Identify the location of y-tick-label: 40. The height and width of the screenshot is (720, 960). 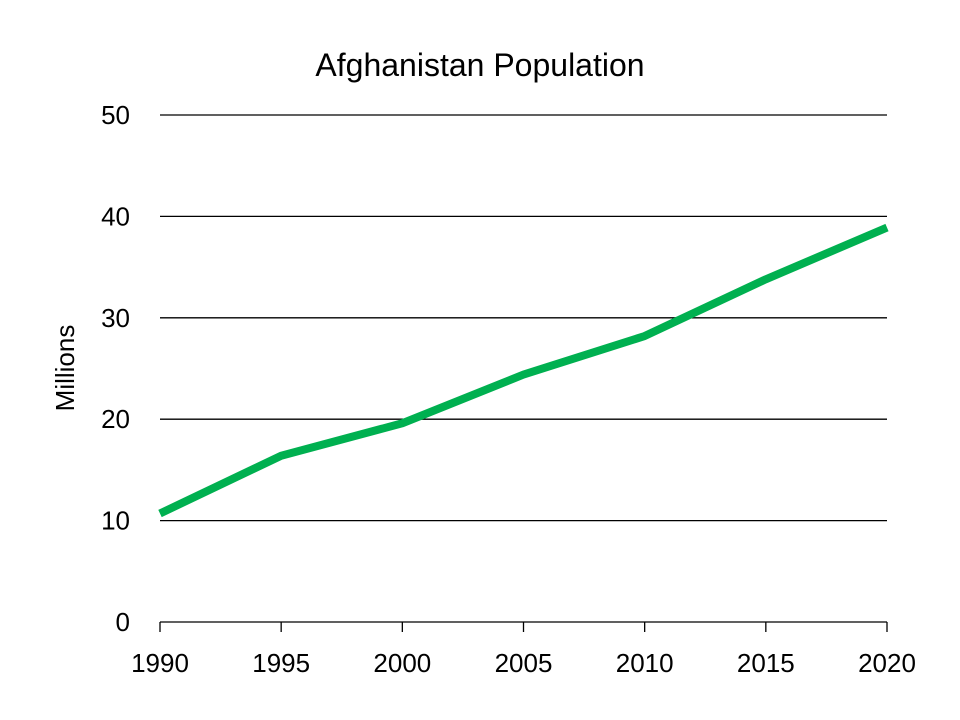
(115, 216).